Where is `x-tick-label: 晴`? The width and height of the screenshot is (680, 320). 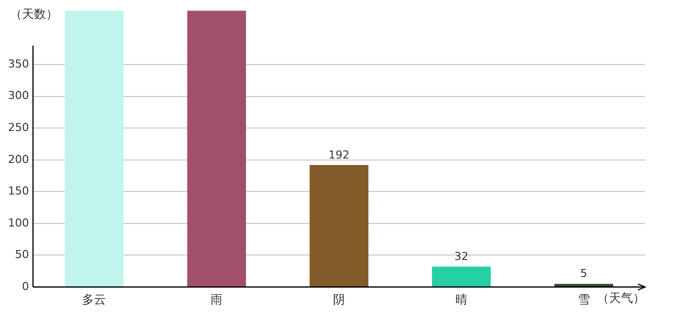
x-tick-label: 晴 is located at coordinates (461, 299).